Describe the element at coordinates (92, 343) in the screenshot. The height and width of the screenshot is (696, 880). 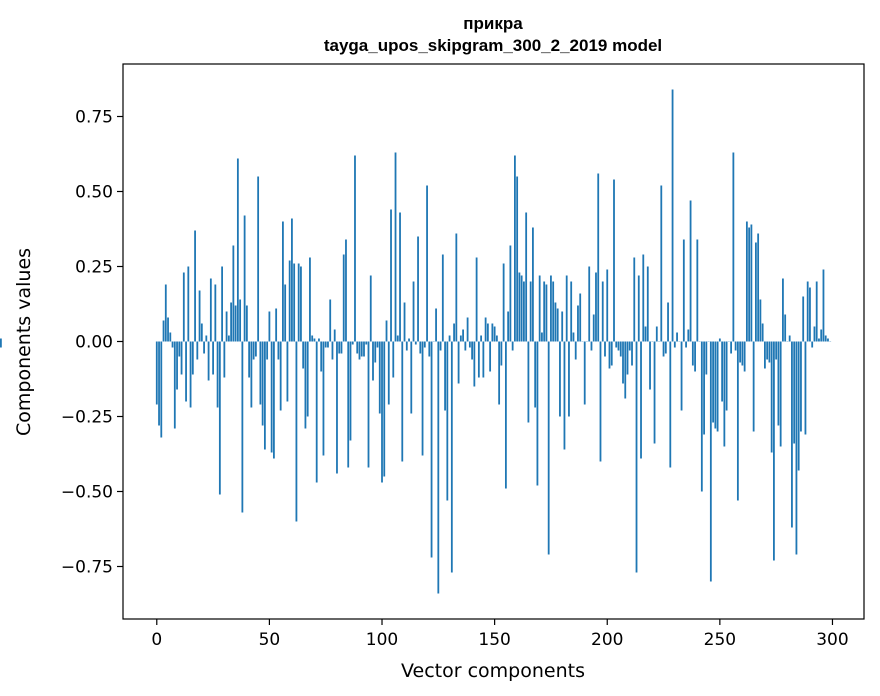
I see `y-axis: −0.75 −0.50 −0.25 0.00 0.25 0.50 0.75` at that location.